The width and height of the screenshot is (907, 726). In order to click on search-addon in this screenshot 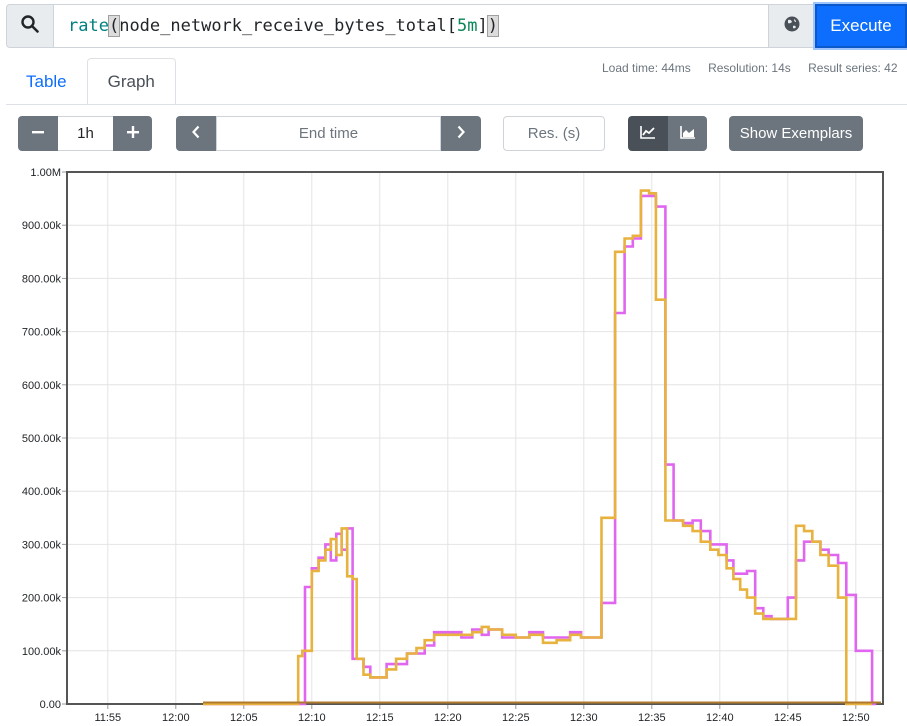, I will do `click(29, 26)`.